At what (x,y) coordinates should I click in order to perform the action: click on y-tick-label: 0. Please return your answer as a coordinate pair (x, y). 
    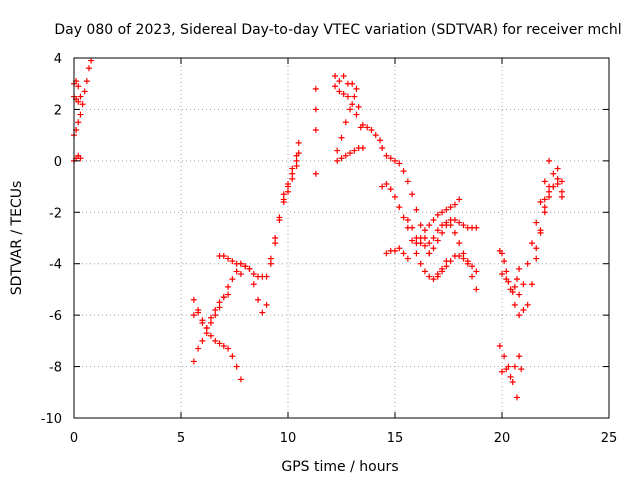
    Looking at the image, I should click on (58, 162).